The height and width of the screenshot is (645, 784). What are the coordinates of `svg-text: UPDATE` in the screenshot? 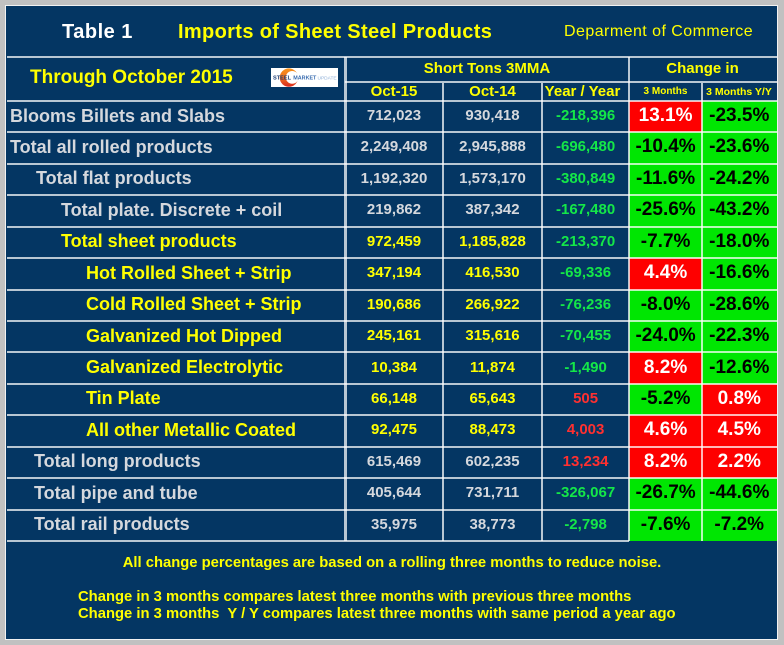 It's located at (327, 79).